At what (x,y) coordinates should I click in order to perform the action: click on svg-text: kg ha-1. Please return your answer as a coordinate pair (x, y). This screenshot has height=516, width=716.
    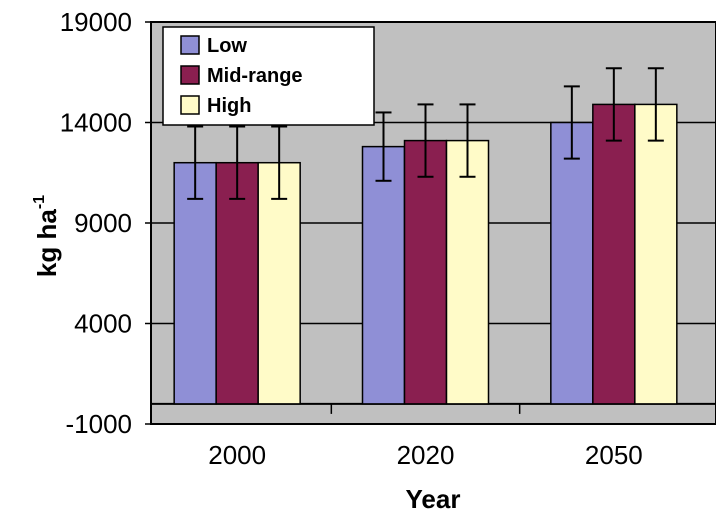
    Looking at the image, I should click on (46, 236).